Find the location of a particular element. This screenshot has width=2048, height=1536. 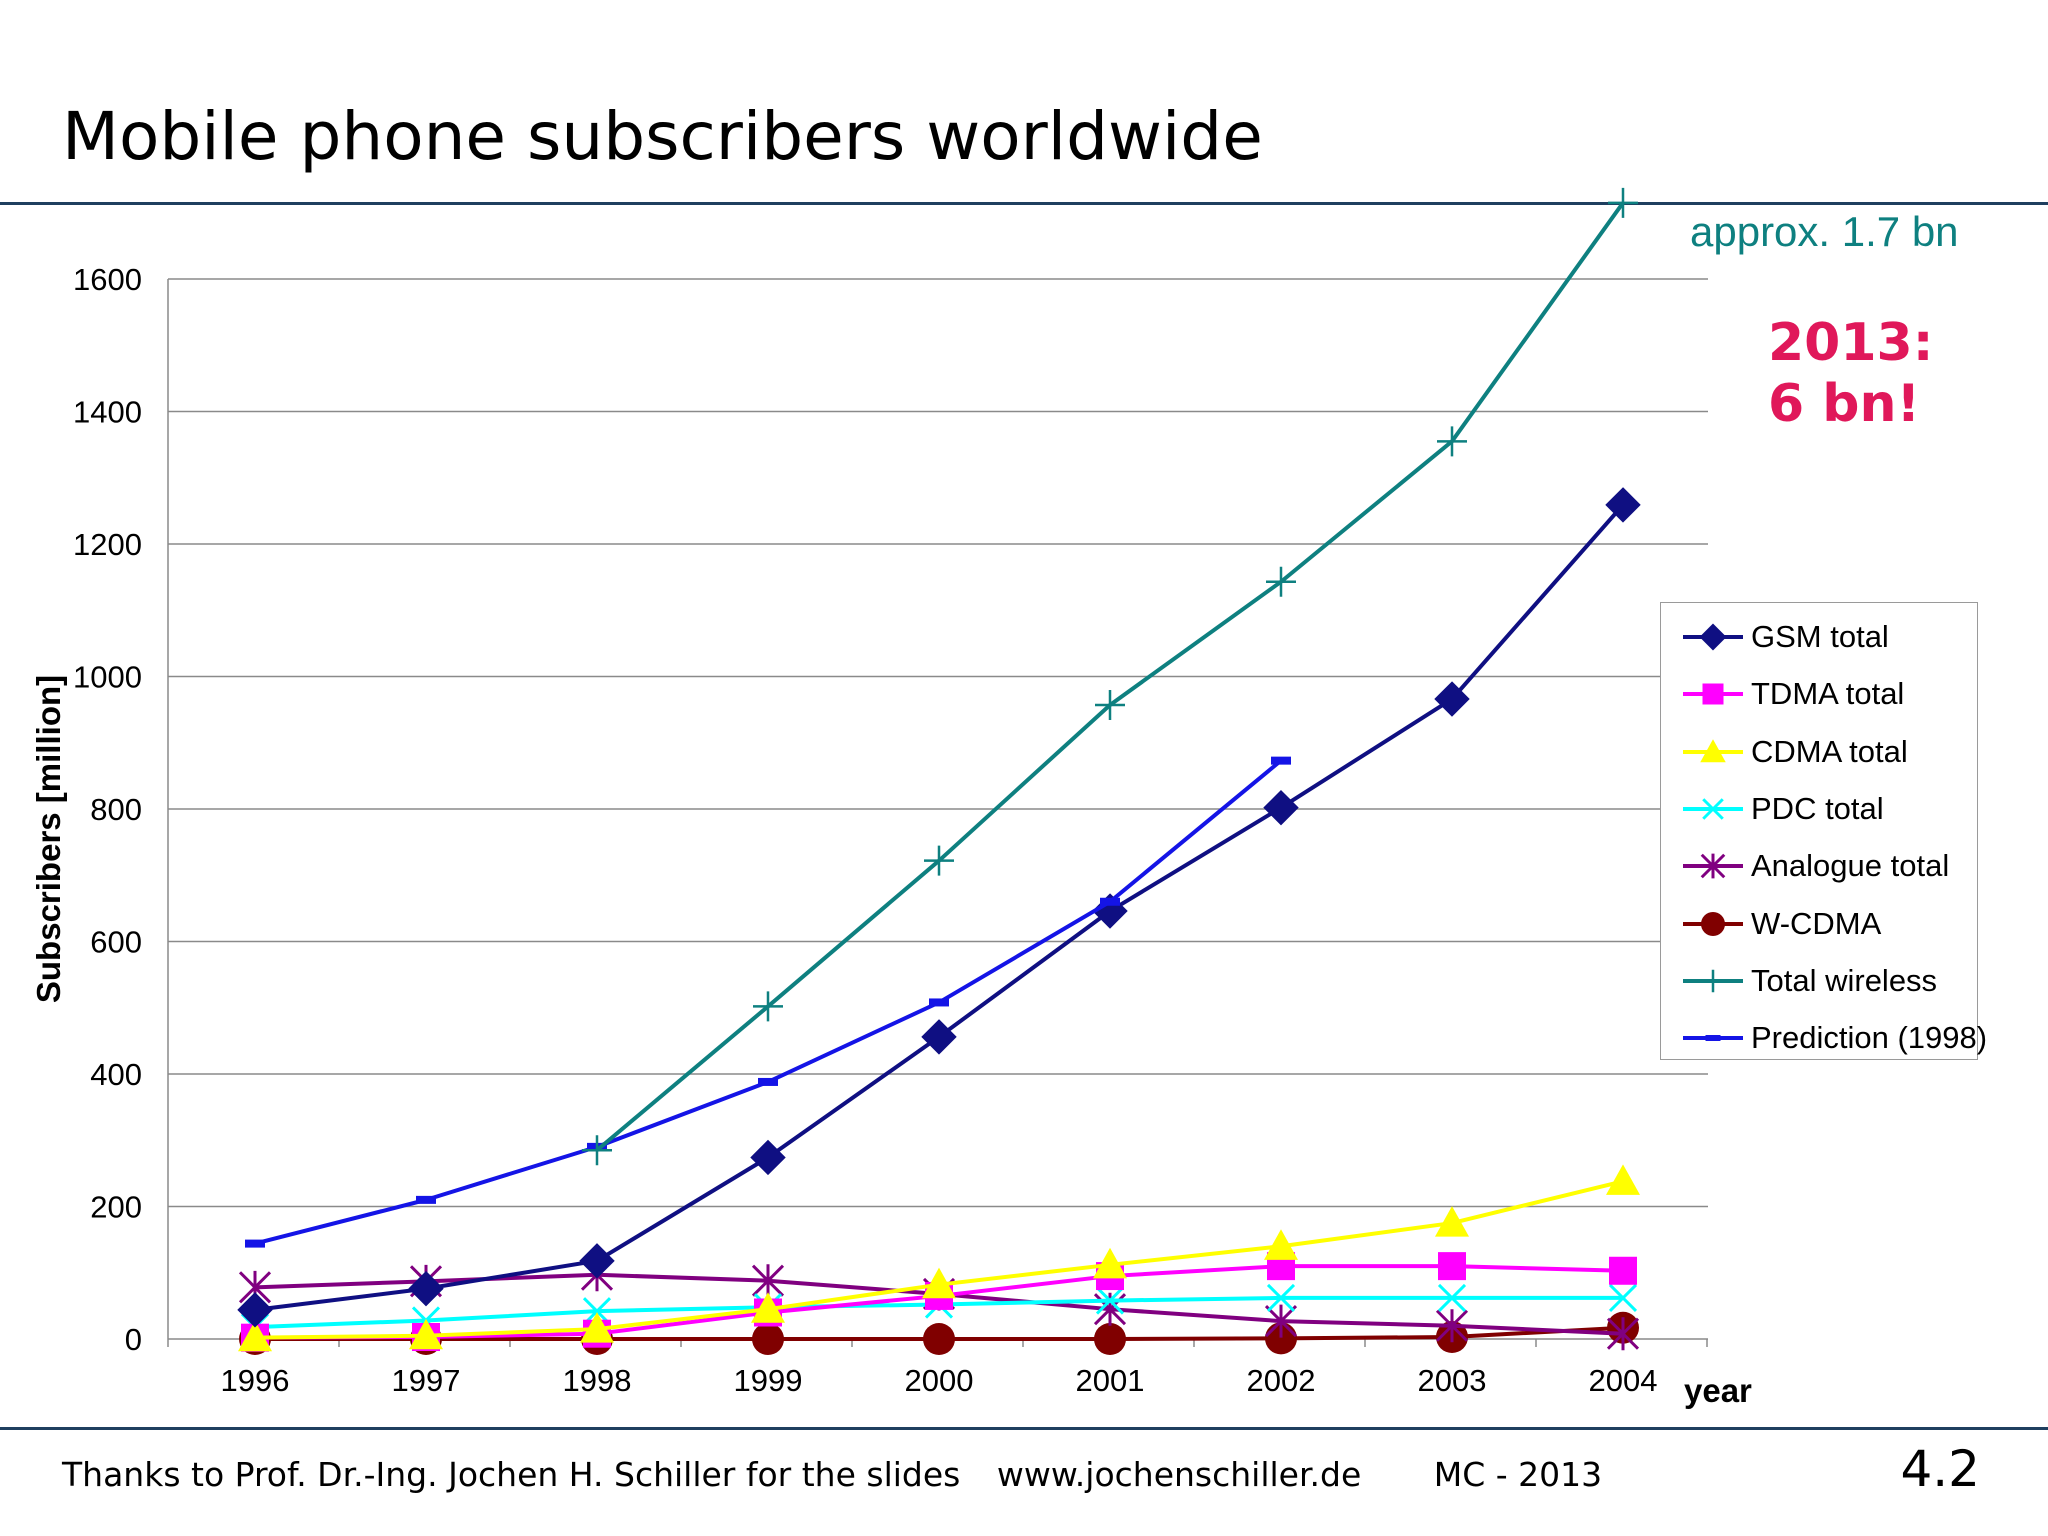

highlight-line-1: 2013: is located at coordinates (1851, 343).